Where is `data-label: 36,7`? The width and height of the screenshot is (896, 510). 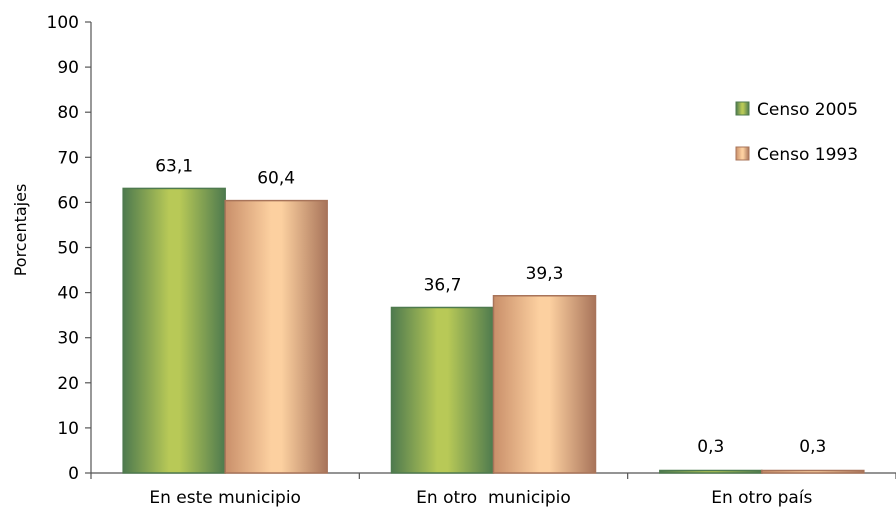
data-label: 36,7 is located at coordinates (443, 285).